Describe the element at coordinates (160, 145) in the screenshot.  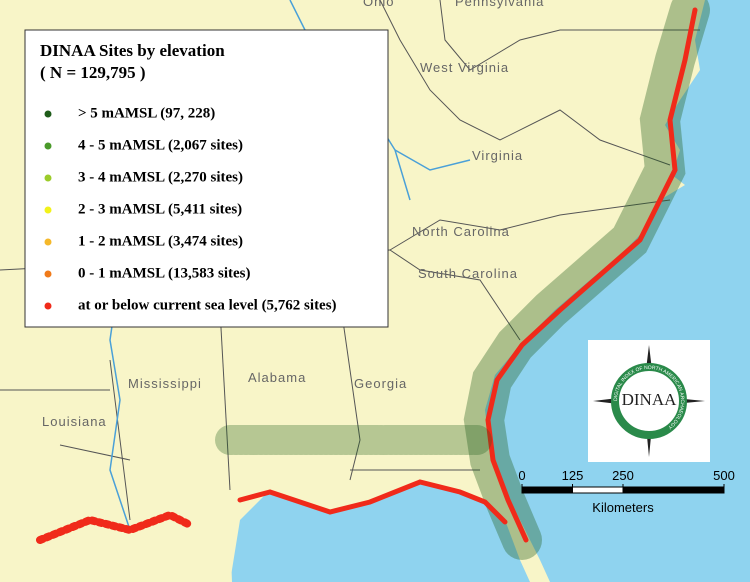
I see `legend-label: 4 - 5 mAMSL (2,067 sites)` at that location.